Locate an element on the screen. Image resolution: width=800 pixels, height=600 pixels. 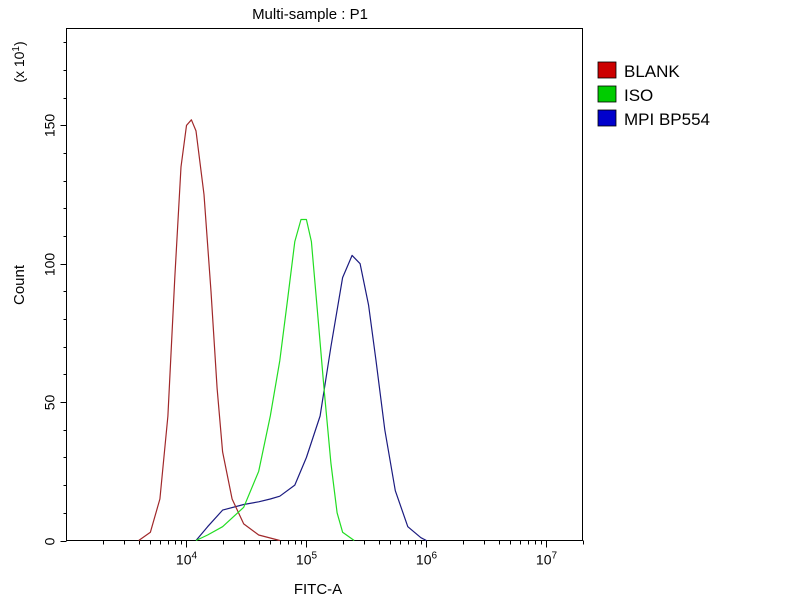
legend-swatch-mpi-bp554 is located at coordinates (607, 118).